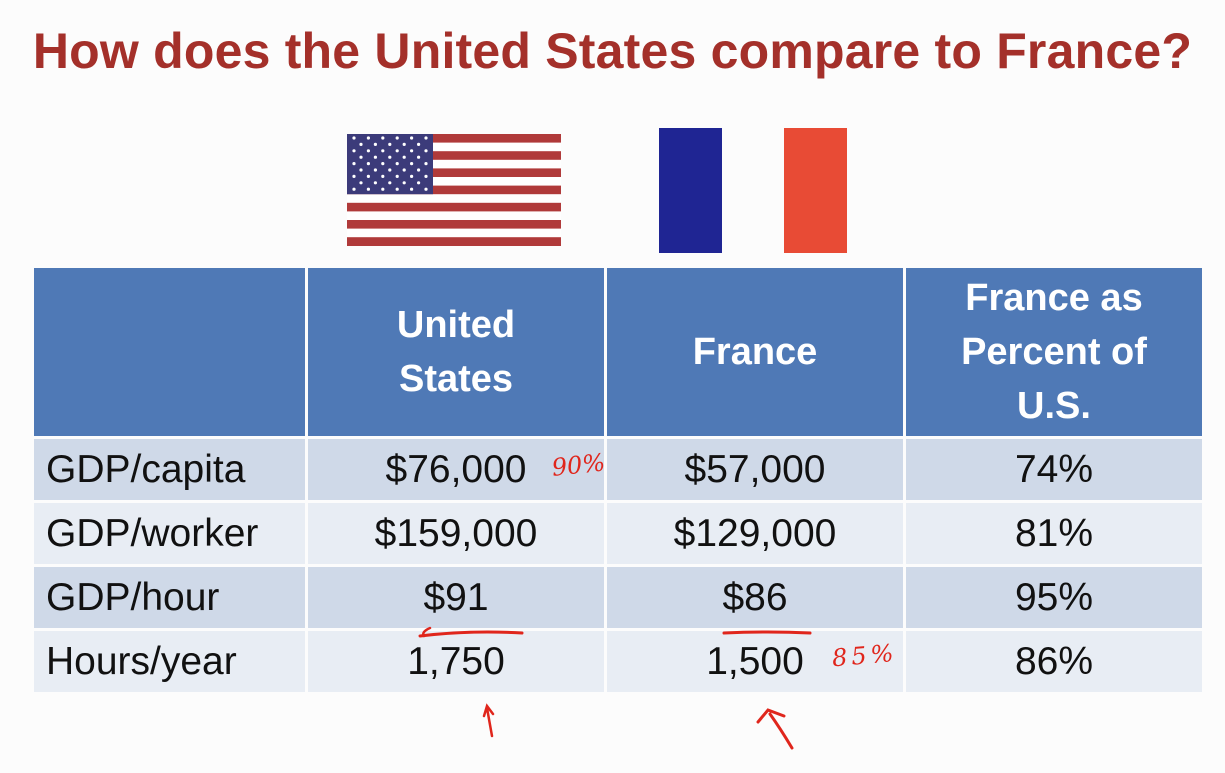 The height and width of the screenshot is (773, 1225). I want to click on france-flag-icon, so click(753, 190).